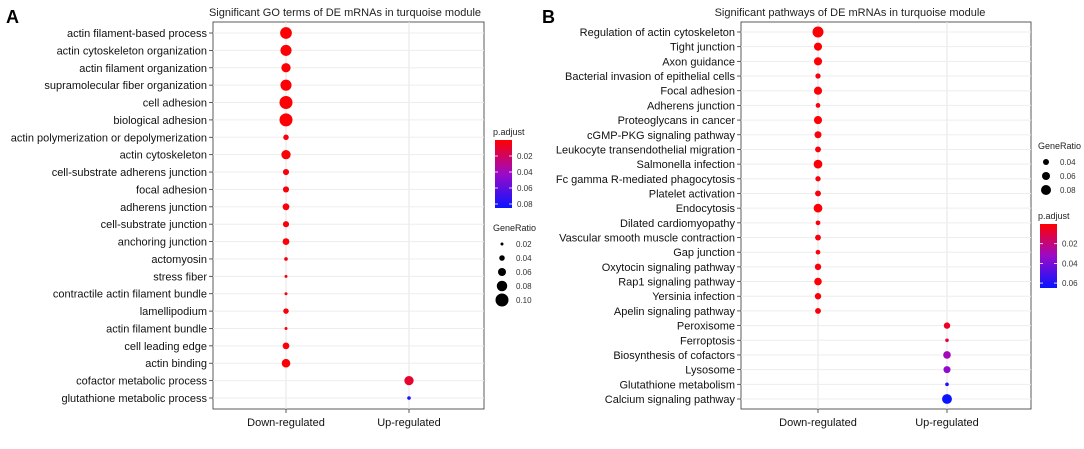 The width and height of the screenshot is (1084, 449). What do you see at coordinates (514, 228) in the screenshot?
I see `legend-size-title-a: GeneRatio` at bounding box center [514, 228].